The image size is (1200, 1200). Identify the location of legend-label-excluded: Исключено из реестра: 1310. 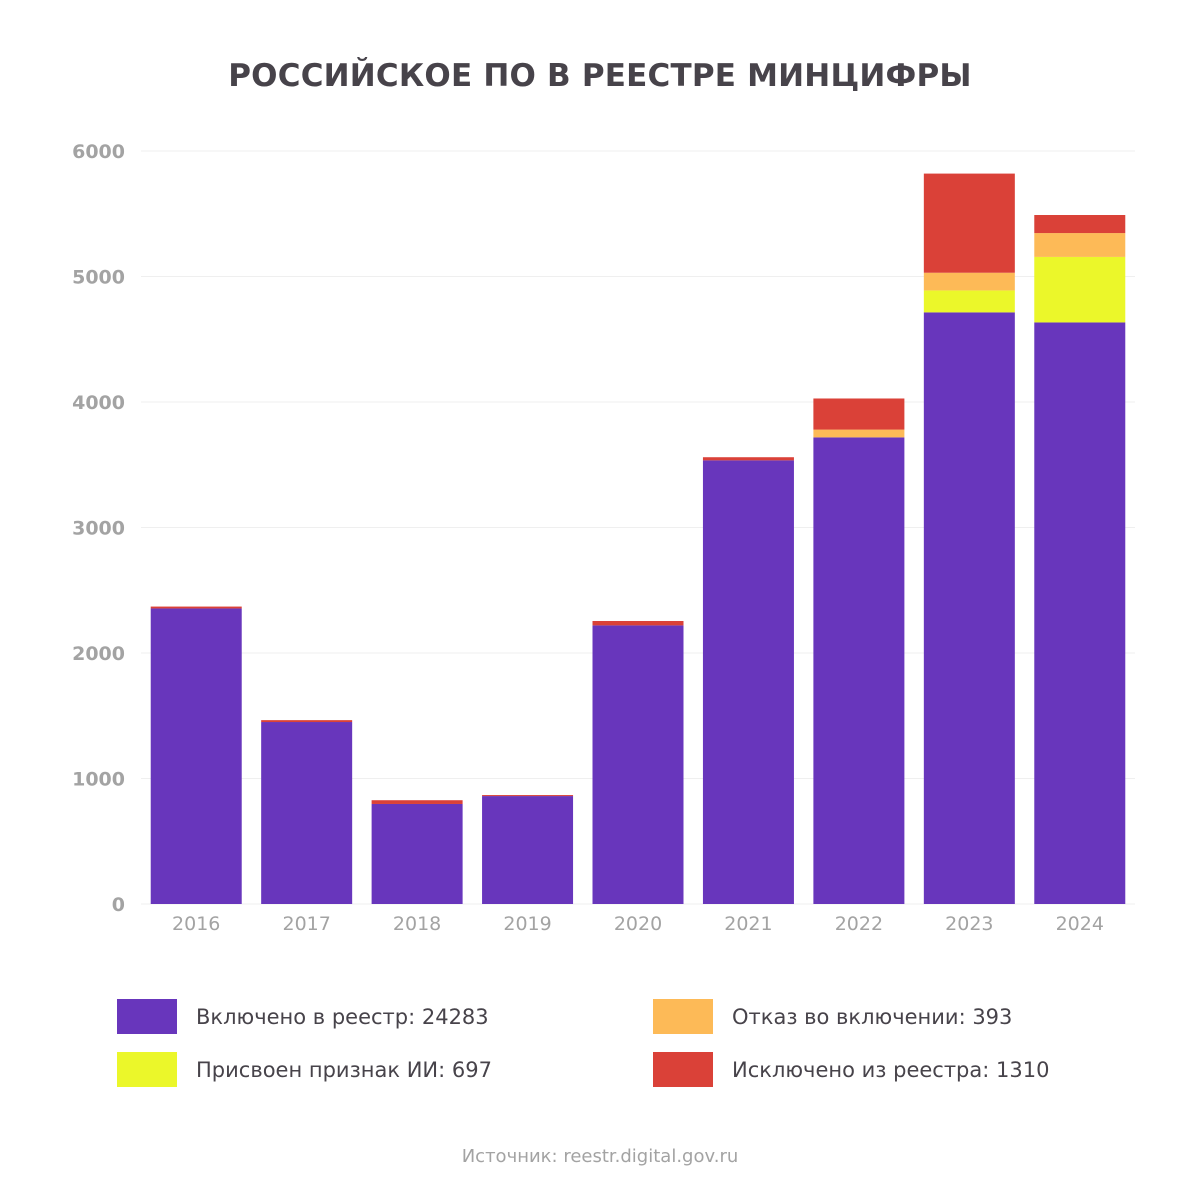
(891, 1069).